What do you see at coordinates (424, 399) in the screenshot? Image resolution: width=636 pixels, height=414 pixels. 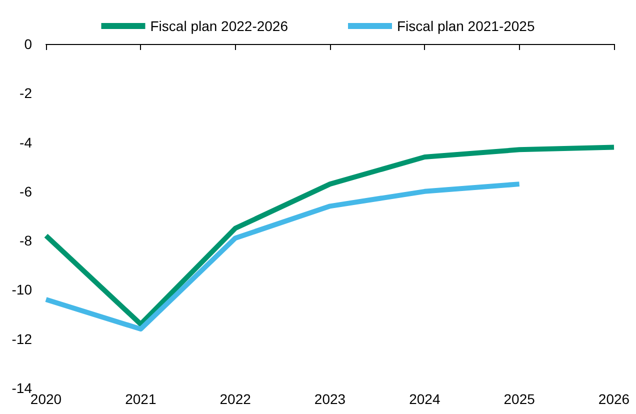 I see `x-tick-label: 2024` at bounding box center [424, 399].